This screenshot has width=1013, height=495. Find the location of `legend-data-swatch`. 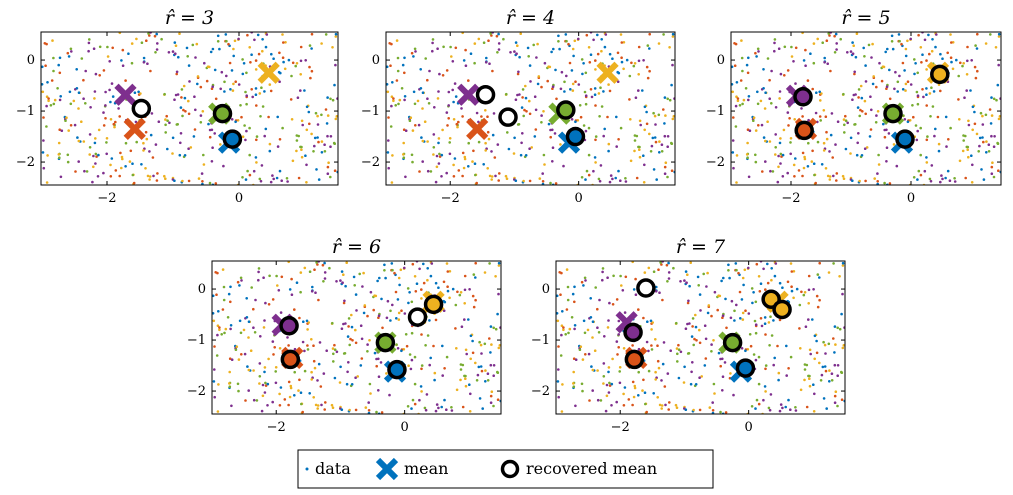

legend-data-swatch is located at coordinates (307, 469).